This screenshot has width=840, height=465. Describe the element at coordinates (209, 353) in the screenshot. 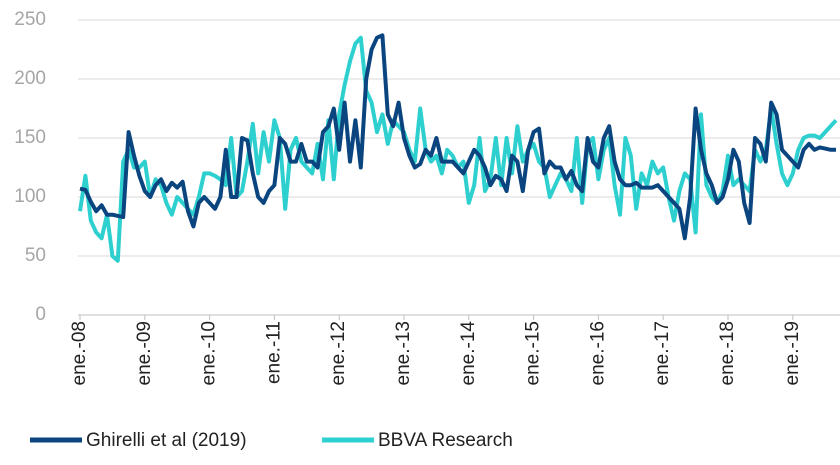

I see `x-tick-label: ene.-10` at that location.